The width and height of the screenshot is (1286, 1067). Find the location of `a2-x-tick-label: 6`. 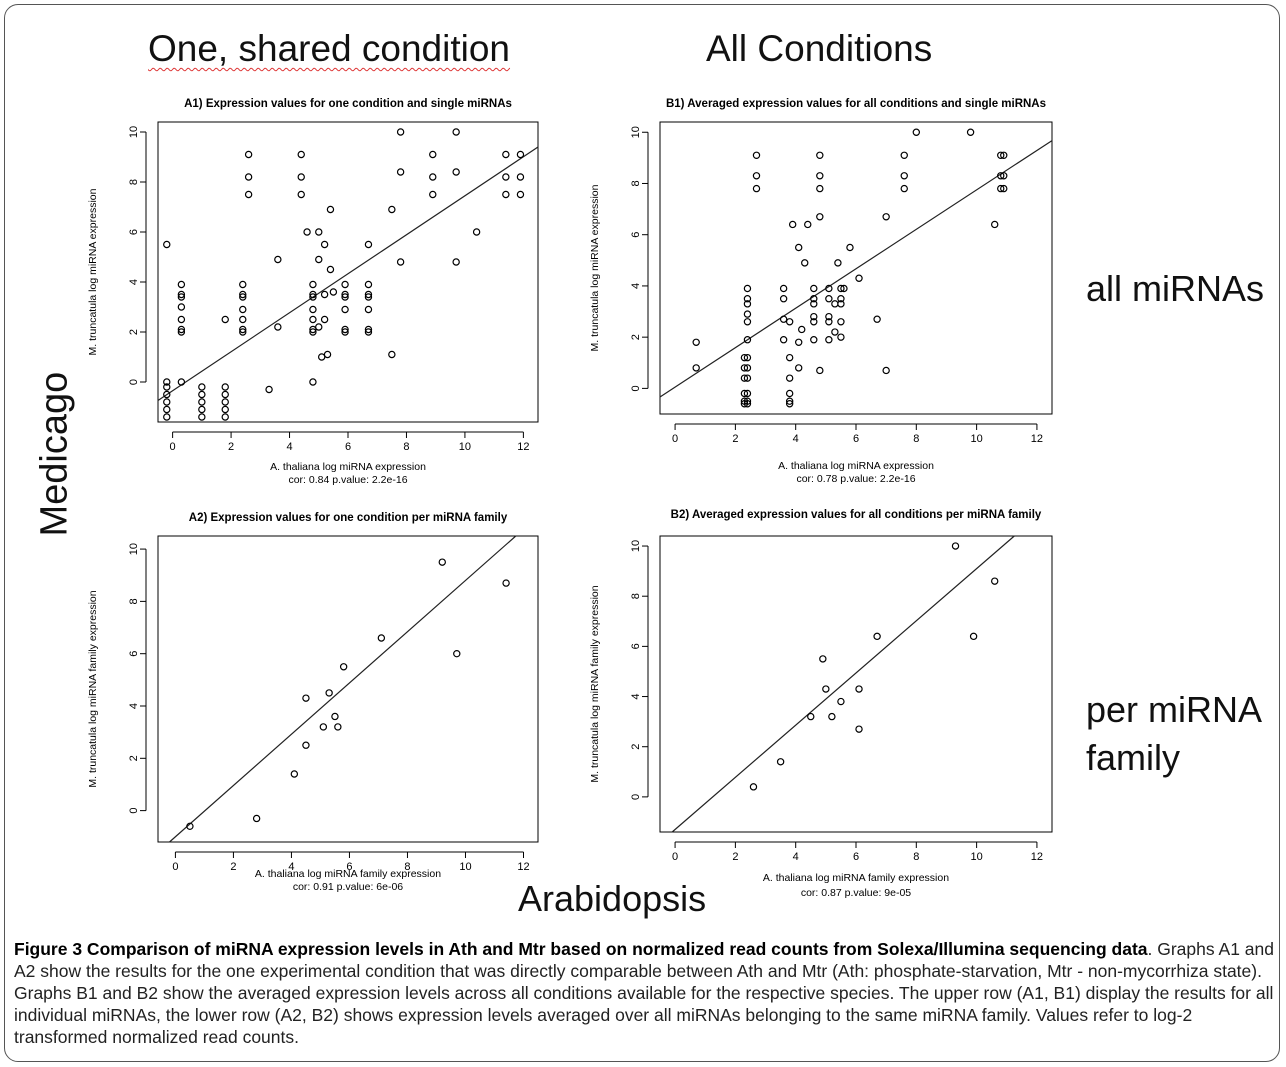

a2-x-tick-label: 6 is located at coordinates (349, 867).